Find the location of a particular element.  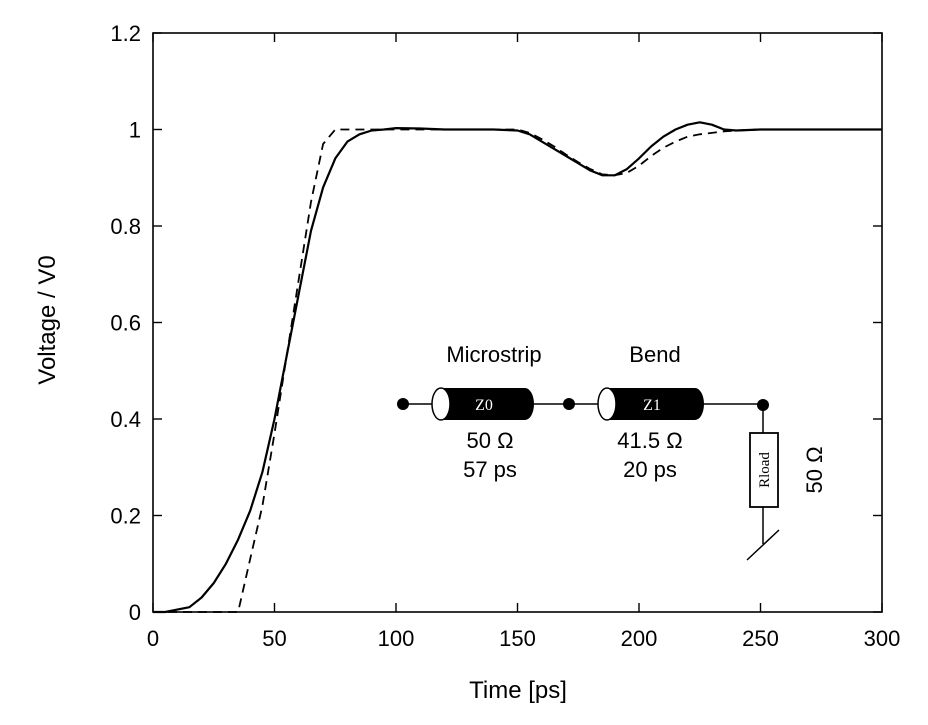

y-tick-label: 0.6 is located at coordinates (125, 323).